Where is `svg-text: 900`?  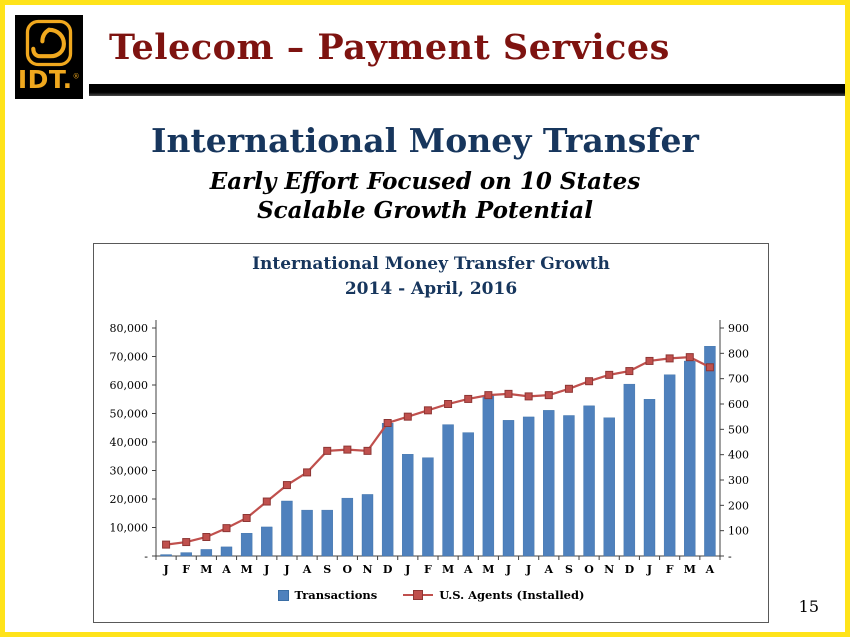 svg-text: 900 is located at coordinates (738, 328).